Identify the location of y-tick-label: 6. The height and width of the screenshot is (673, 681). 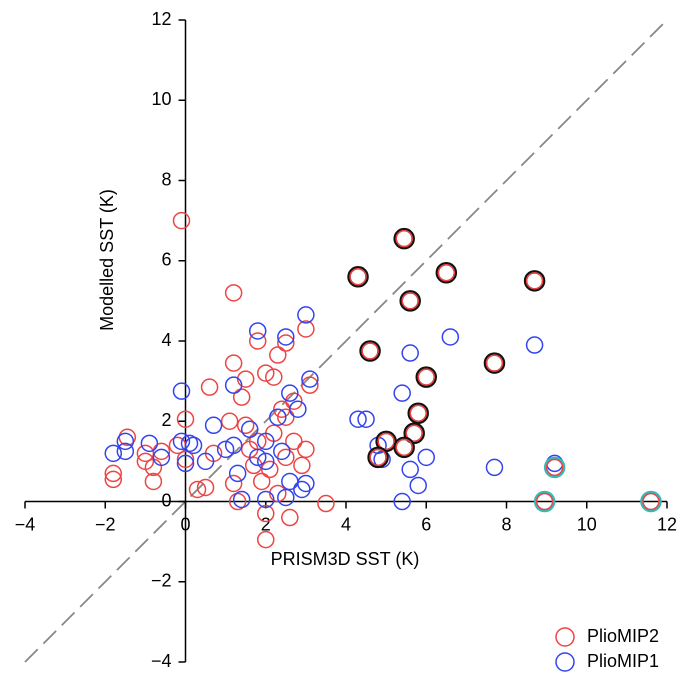
(166, 260).